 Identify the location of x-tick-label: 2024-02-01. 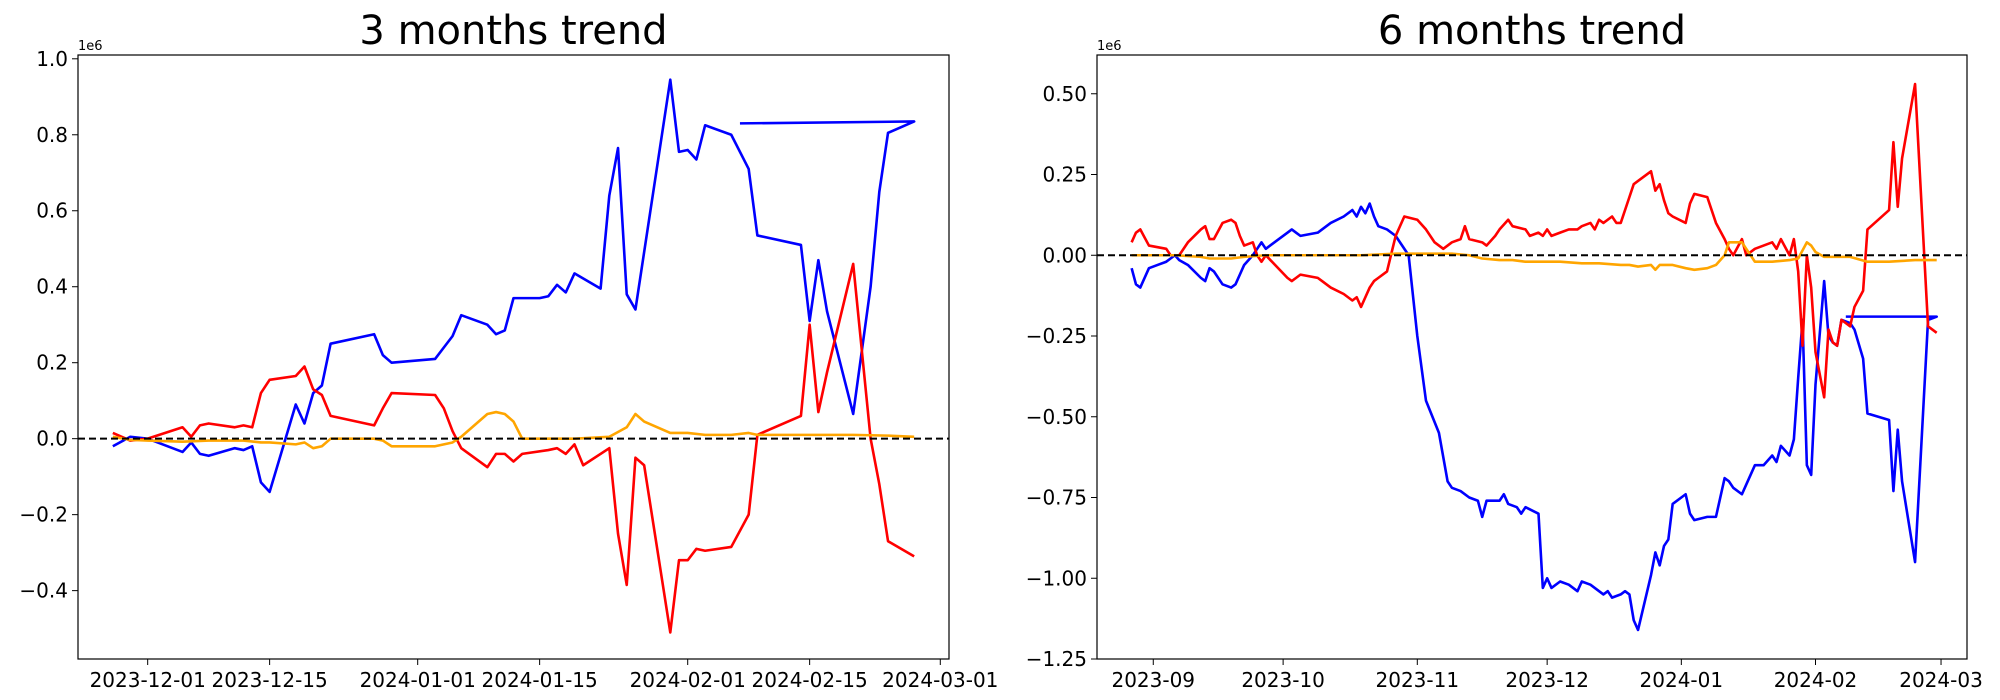
(688, 680).